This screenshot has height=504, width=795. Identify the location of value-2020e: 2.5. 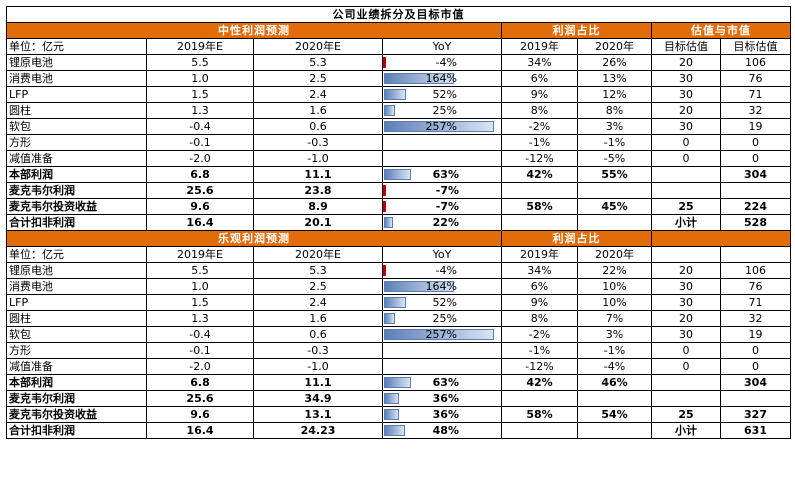
(318, 286).